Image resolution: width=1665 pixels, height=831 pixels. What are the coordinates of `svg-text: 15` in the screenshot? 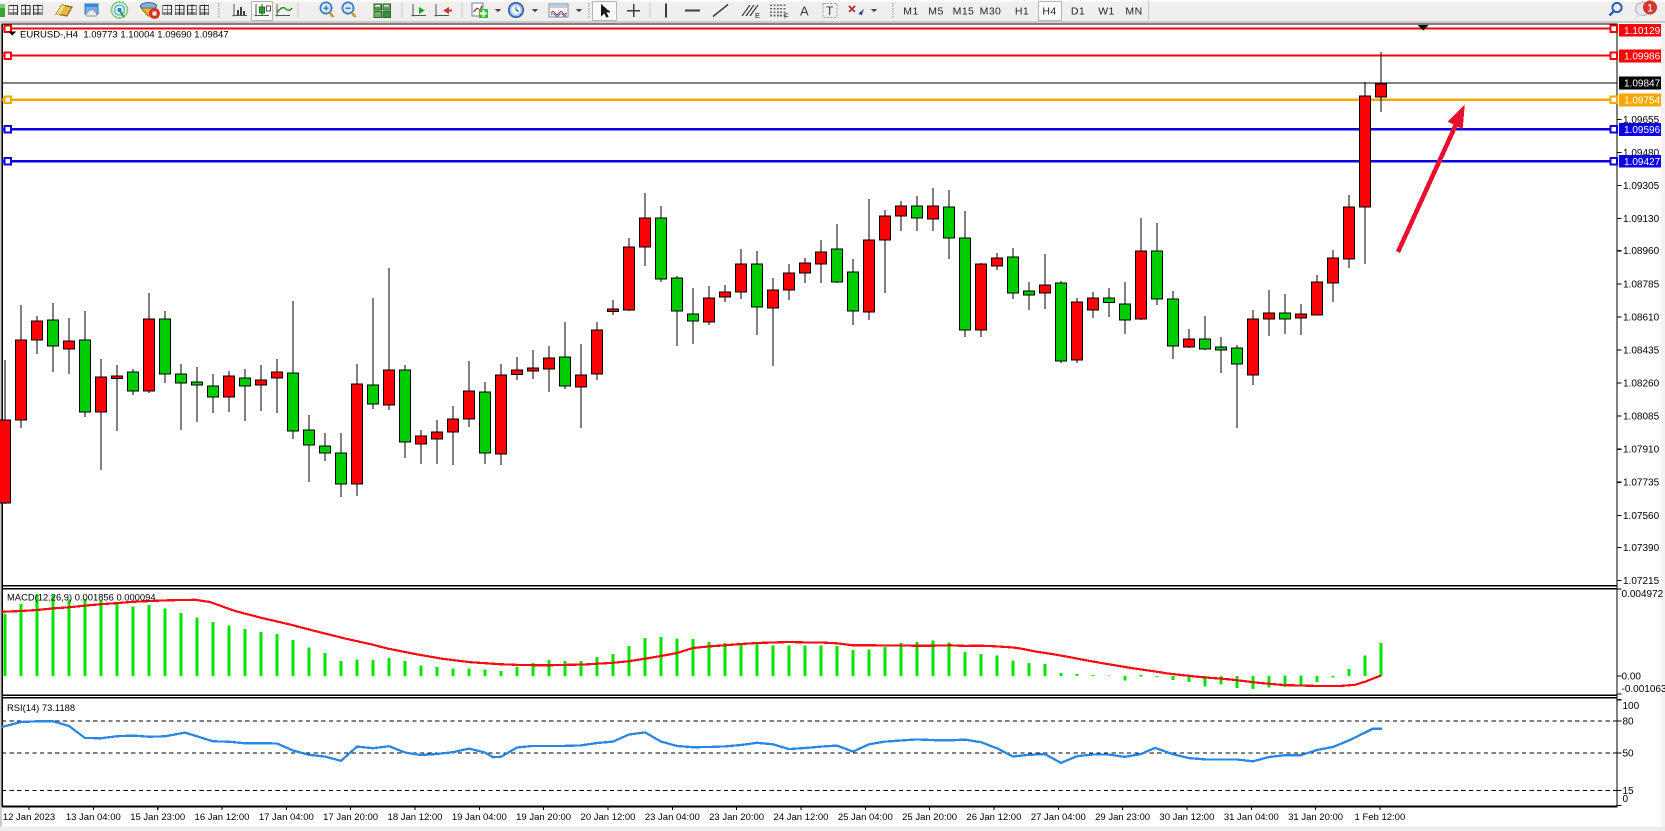 It's located at (1629, 791).